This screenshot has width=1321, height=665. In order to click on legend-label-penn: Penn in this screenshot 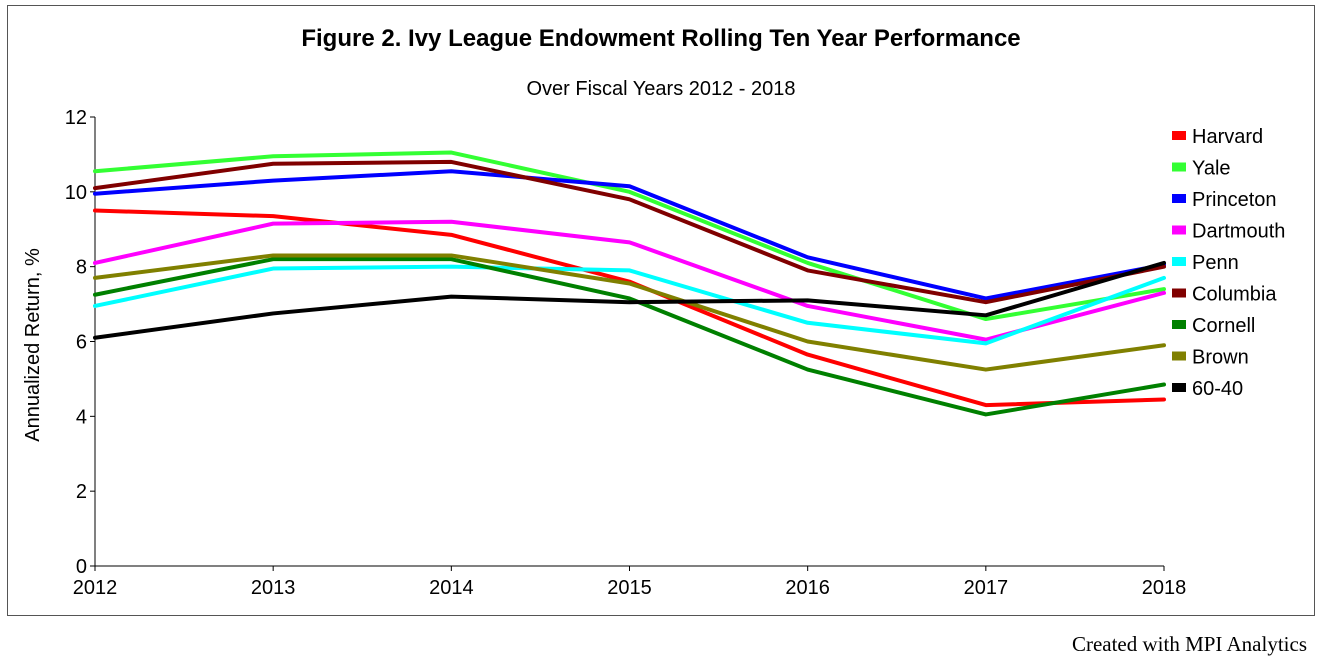, I will do `click(1215, 263)`.